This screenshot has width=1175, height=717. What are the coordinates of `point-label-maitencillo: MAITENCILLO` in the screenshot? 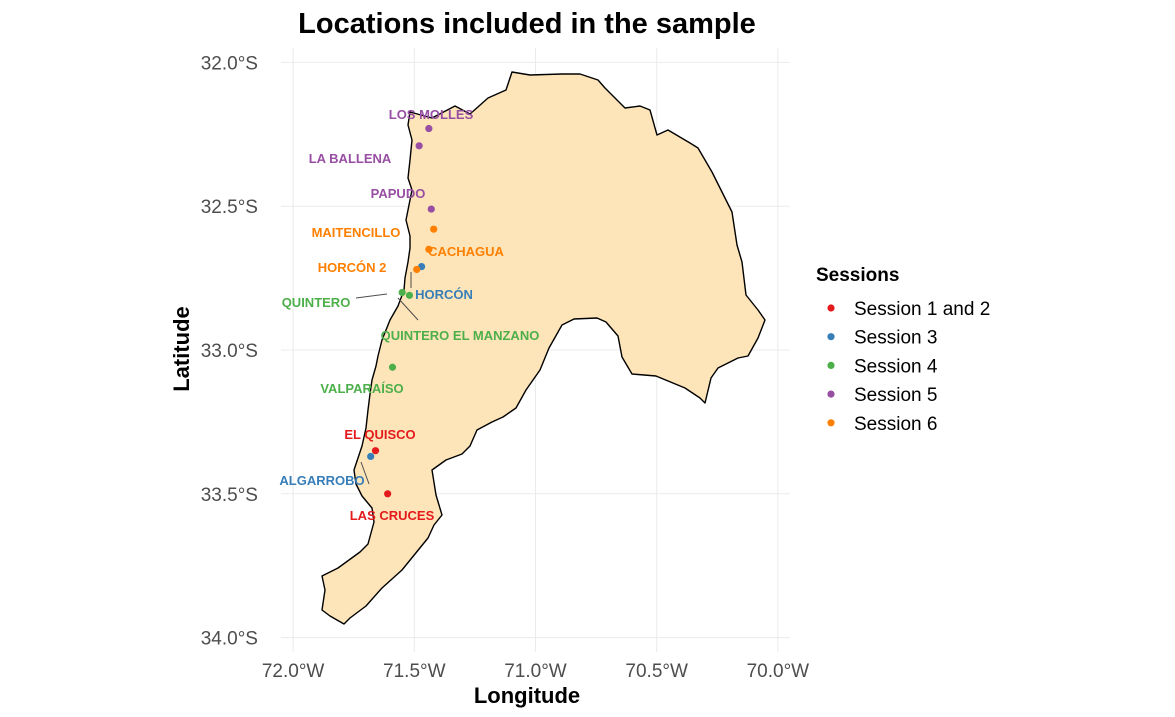 It's located at (356, 232).